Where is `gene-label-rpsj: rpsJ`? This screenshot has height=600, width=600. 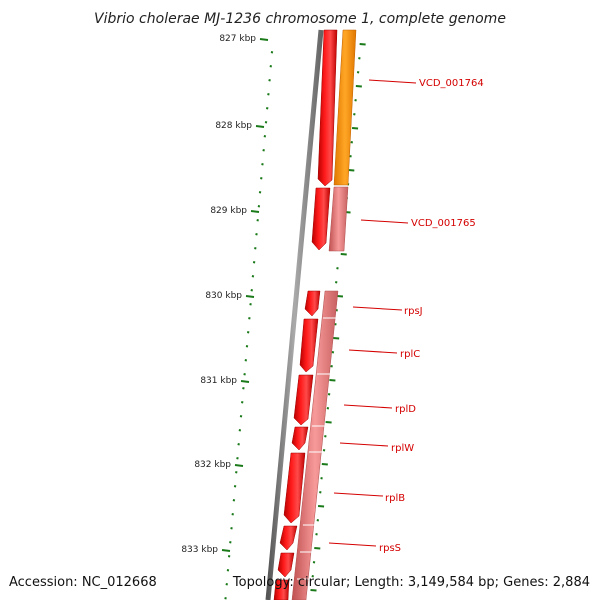
gene-label-rpsj: rpsJ is located at coordinates (413, 311).